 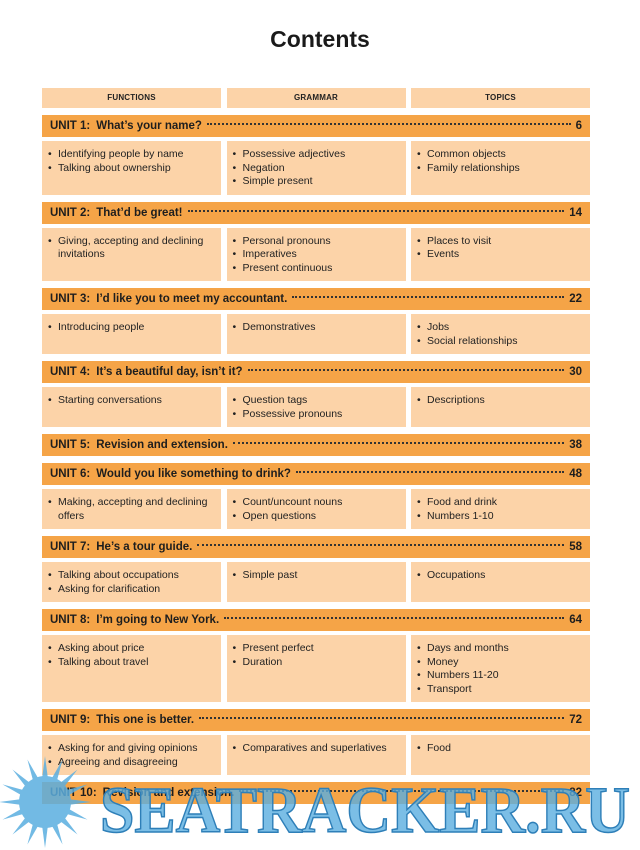 What do you see at coordinates (145, 720) in the screenshot?
I see `unit-title: This one is better.` at bounding box center [145, 720].